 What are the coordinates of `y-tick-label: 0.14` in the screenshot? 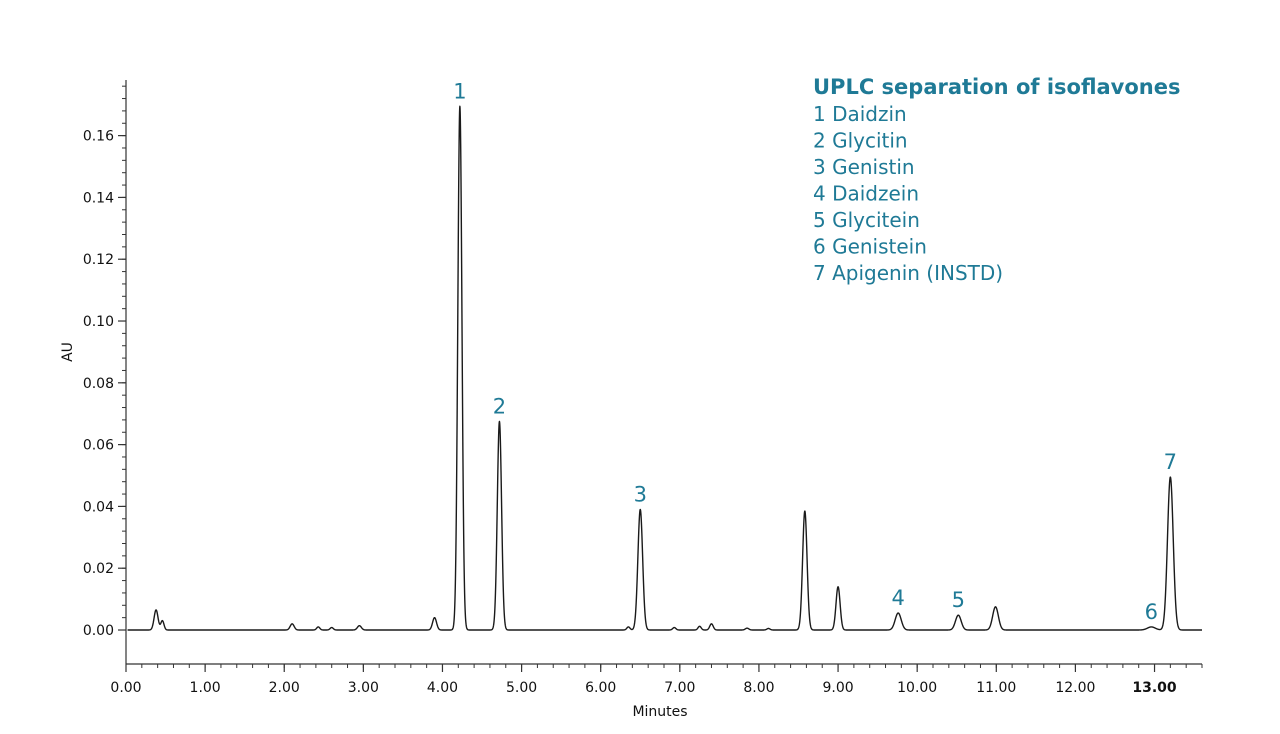 It's located at (98, 198).